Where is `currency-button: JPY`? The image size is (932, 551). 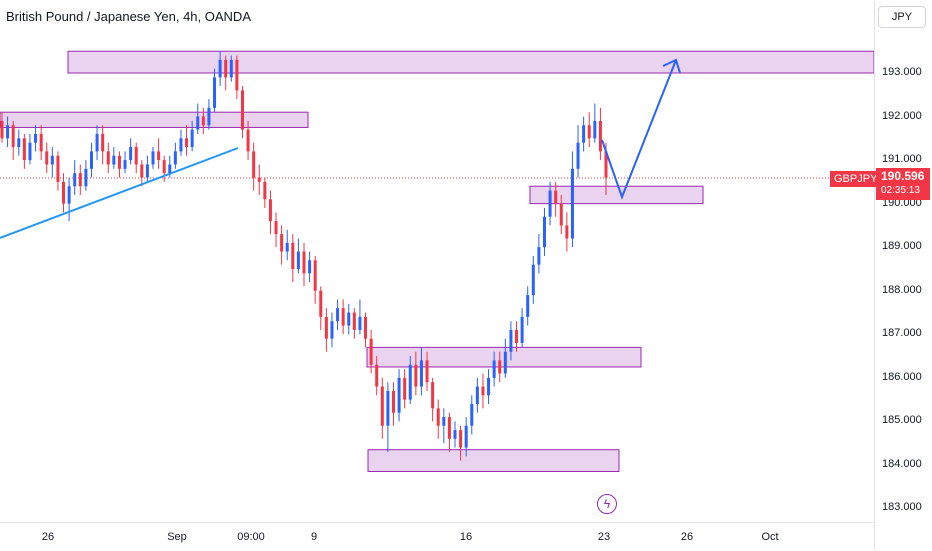
currency-button: JPY is located at coordinates (902, 17).